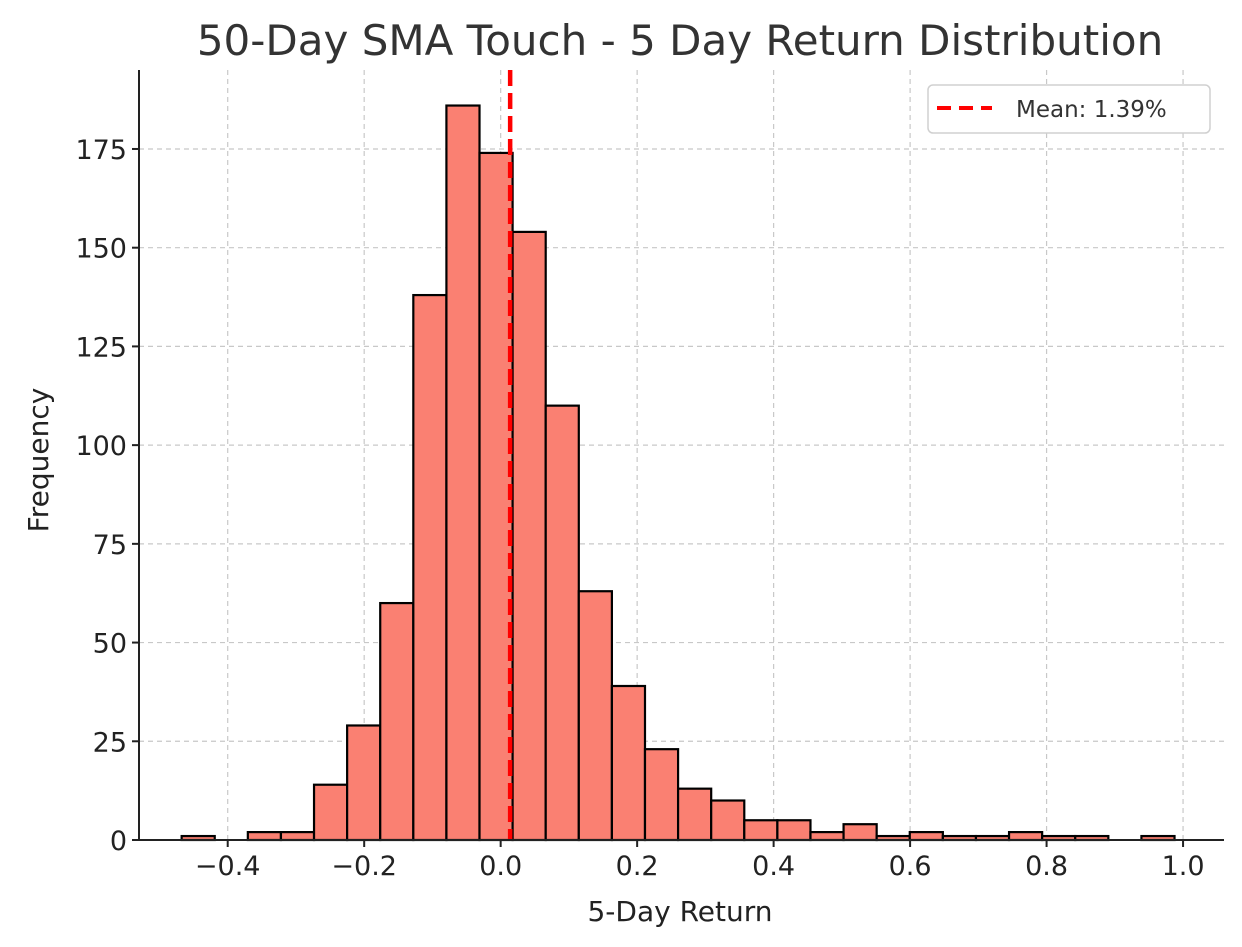  I want to click on x-tick-label: 0.8, so click(1046, 866).